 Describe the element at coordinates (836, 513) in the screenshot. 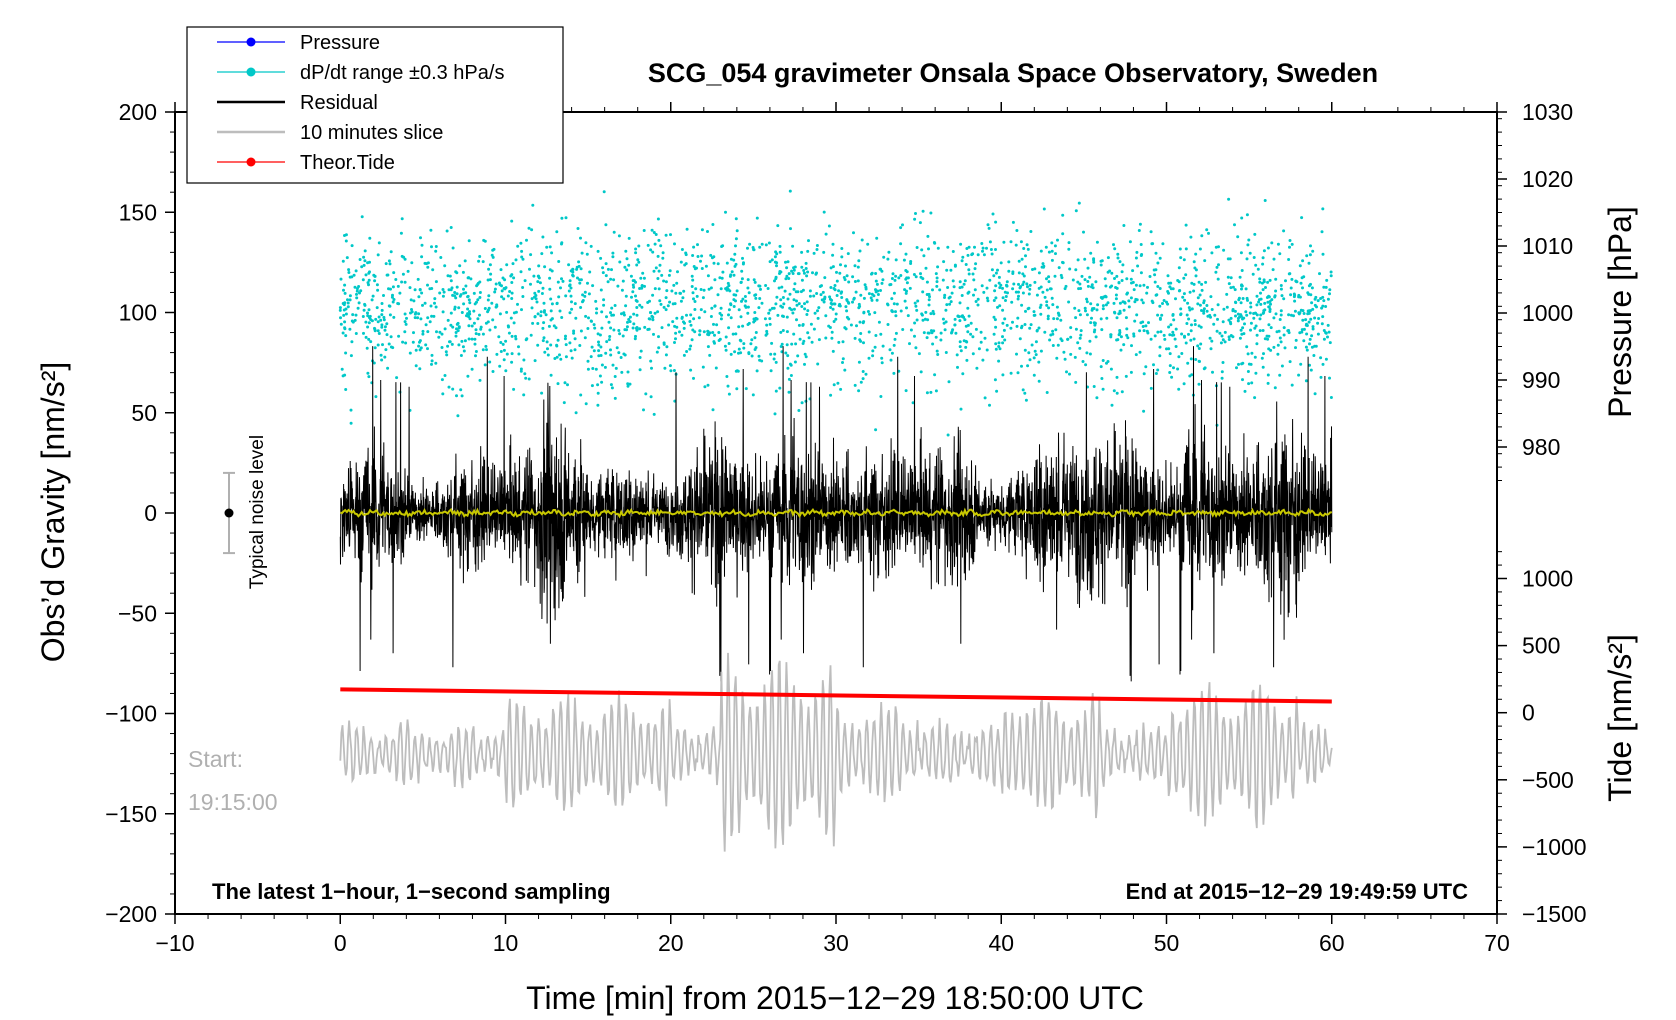

I see `residual-mean-line` at that location.